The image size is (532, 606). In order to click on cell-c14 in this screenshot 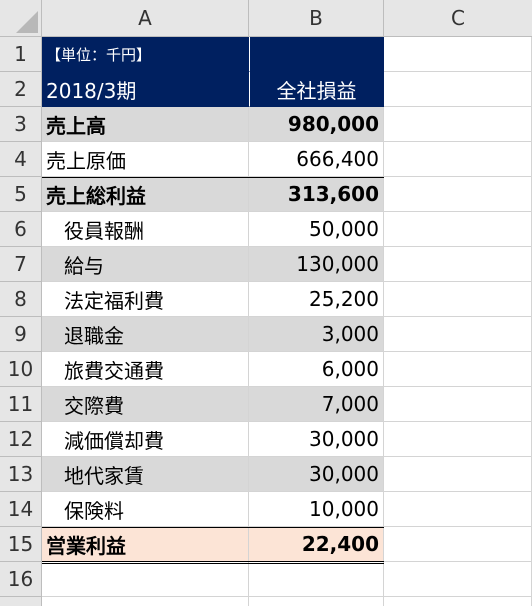, I will do `click(458, 509)`.